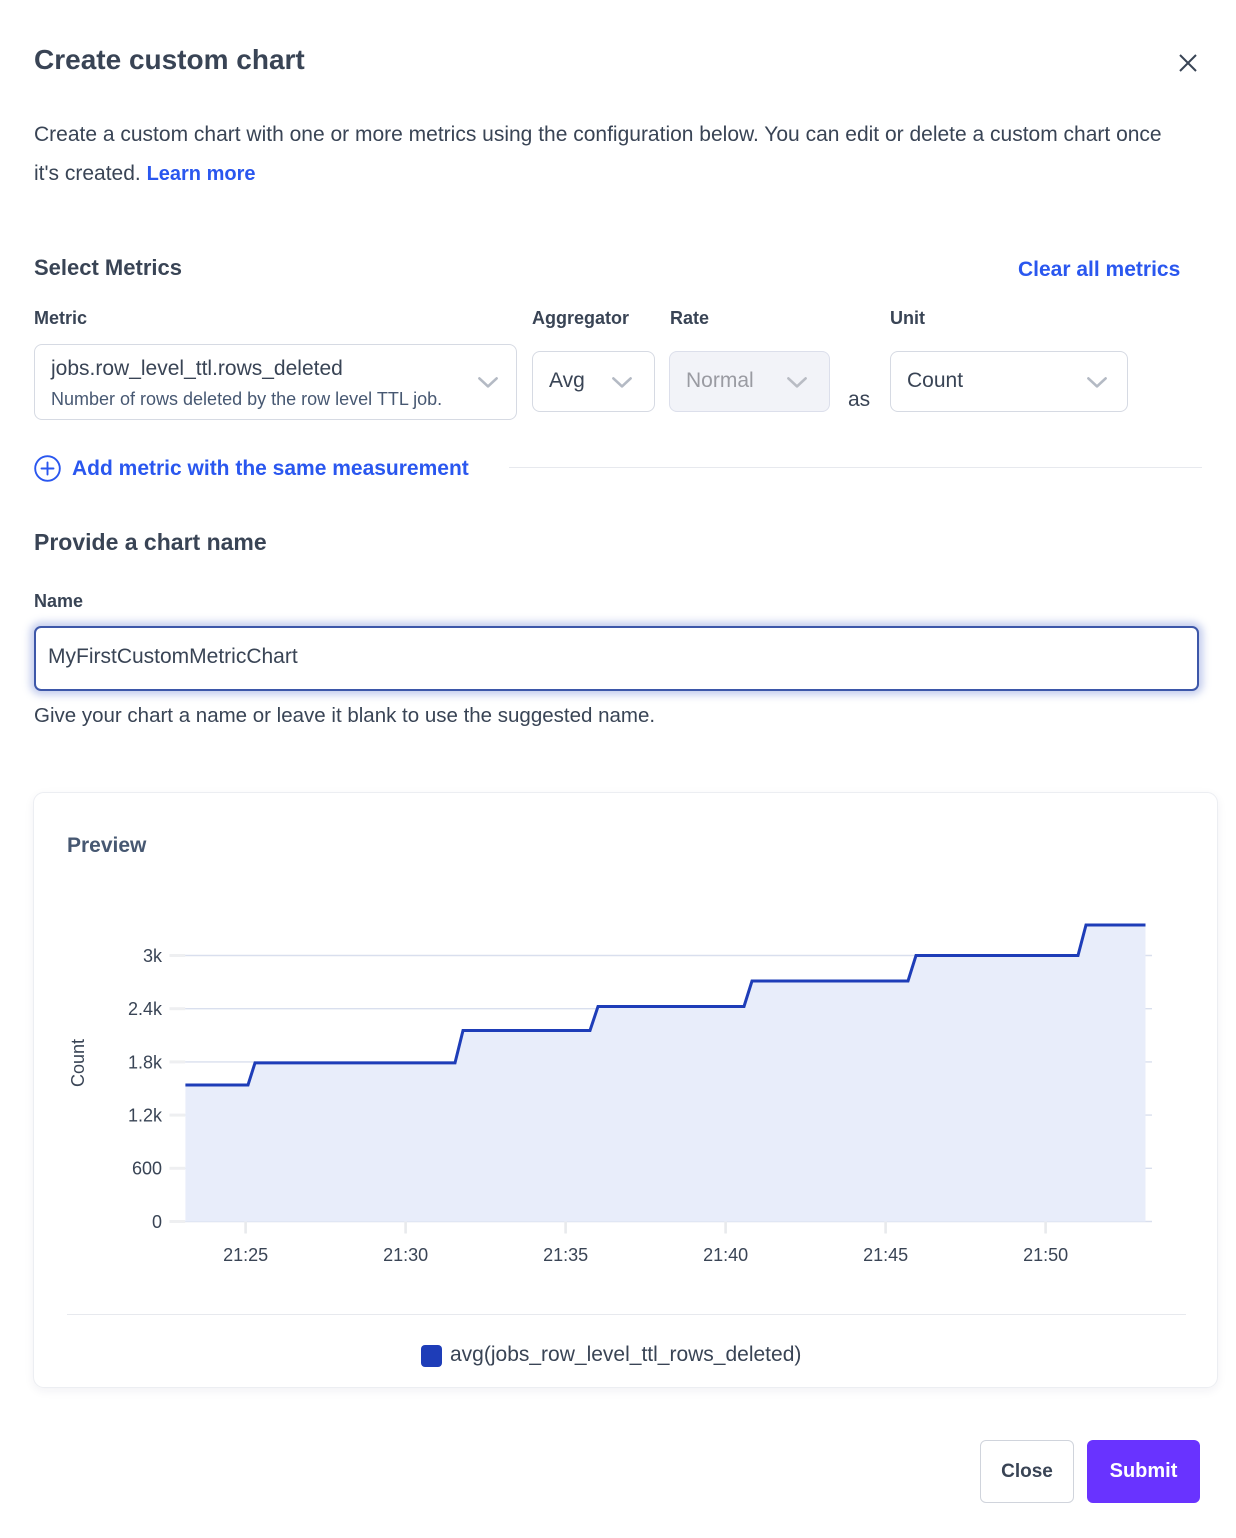 This screenshot has width=1236, height=1538. I want to click on svg-text: 21:45, so click(885, 1255).